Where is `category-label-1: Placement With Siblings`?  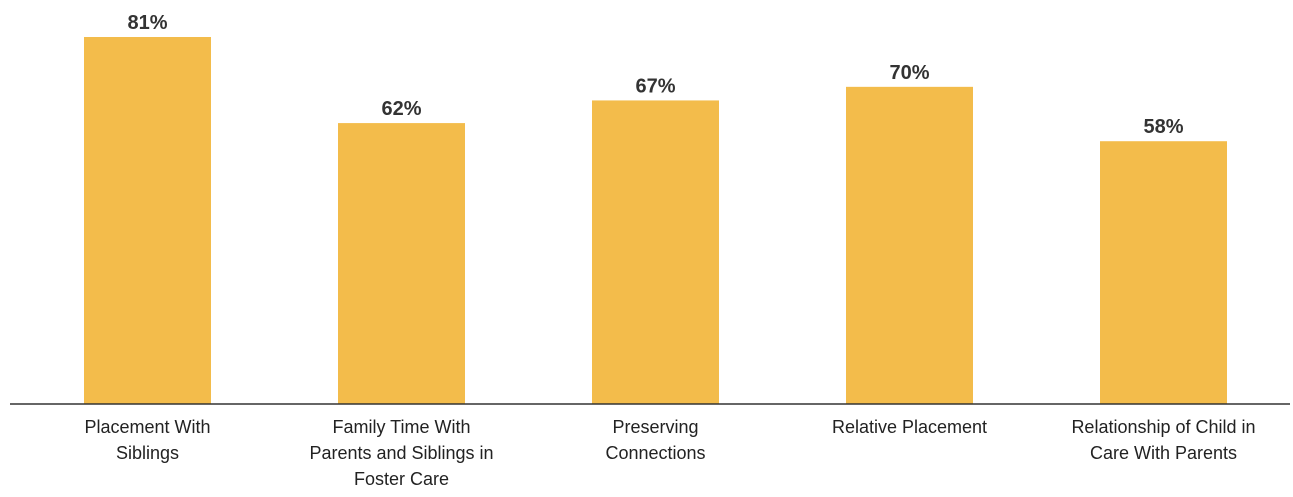 category-label-1: Placement With Siblings is located at coordinates (147, 440).